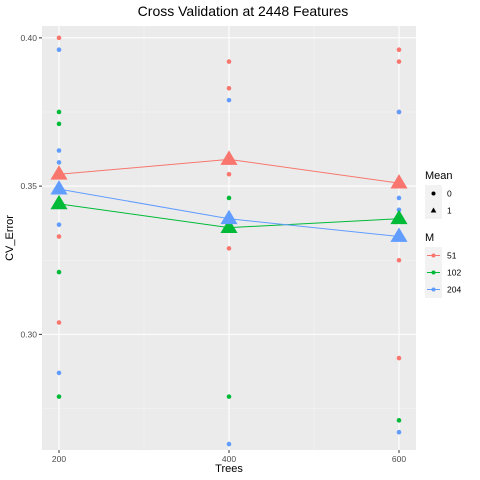  I want to click on y-axis-title: CV_Error, so click(10, 238).